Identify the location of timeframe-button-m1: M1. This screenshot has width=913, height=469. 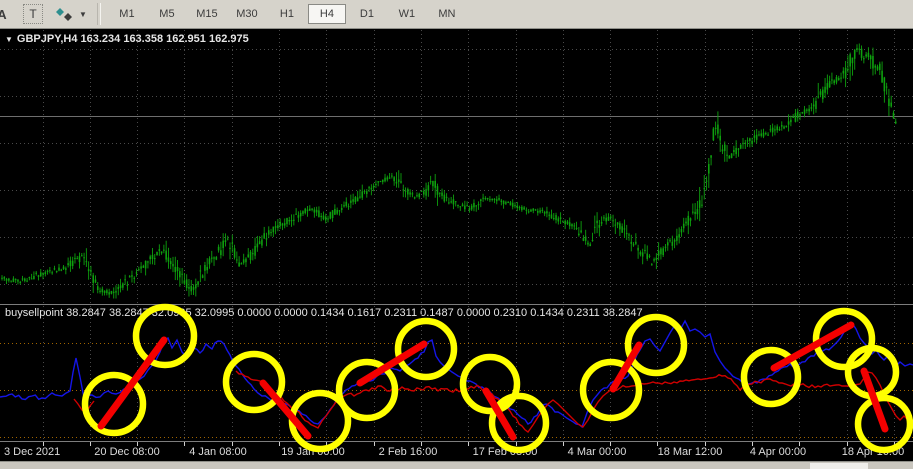
(127, 14).